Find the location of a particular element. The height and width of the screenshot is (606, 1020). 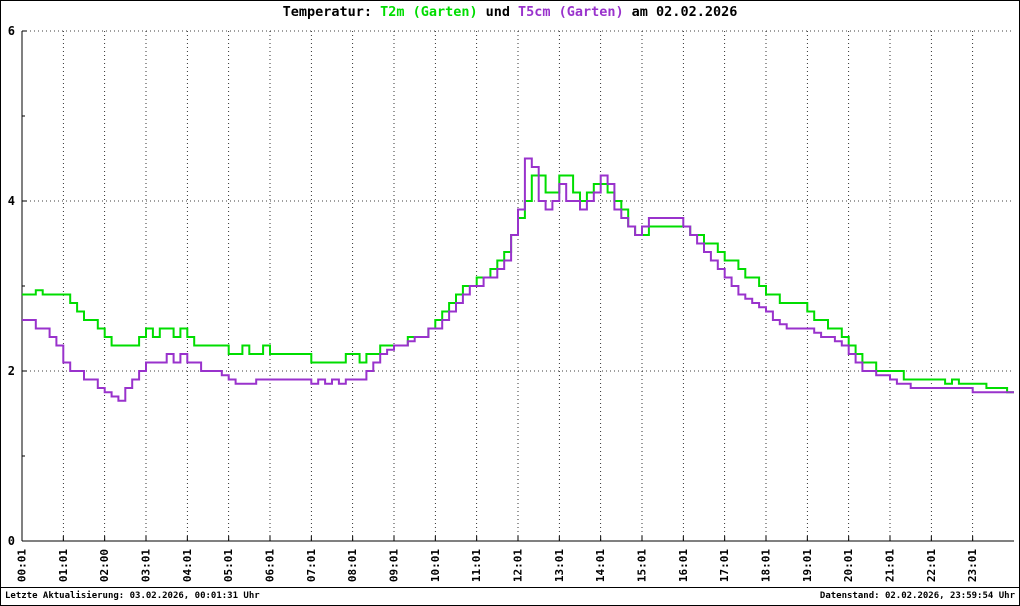

x-tick-label: 21:01 is located at coordinates (890, 565).